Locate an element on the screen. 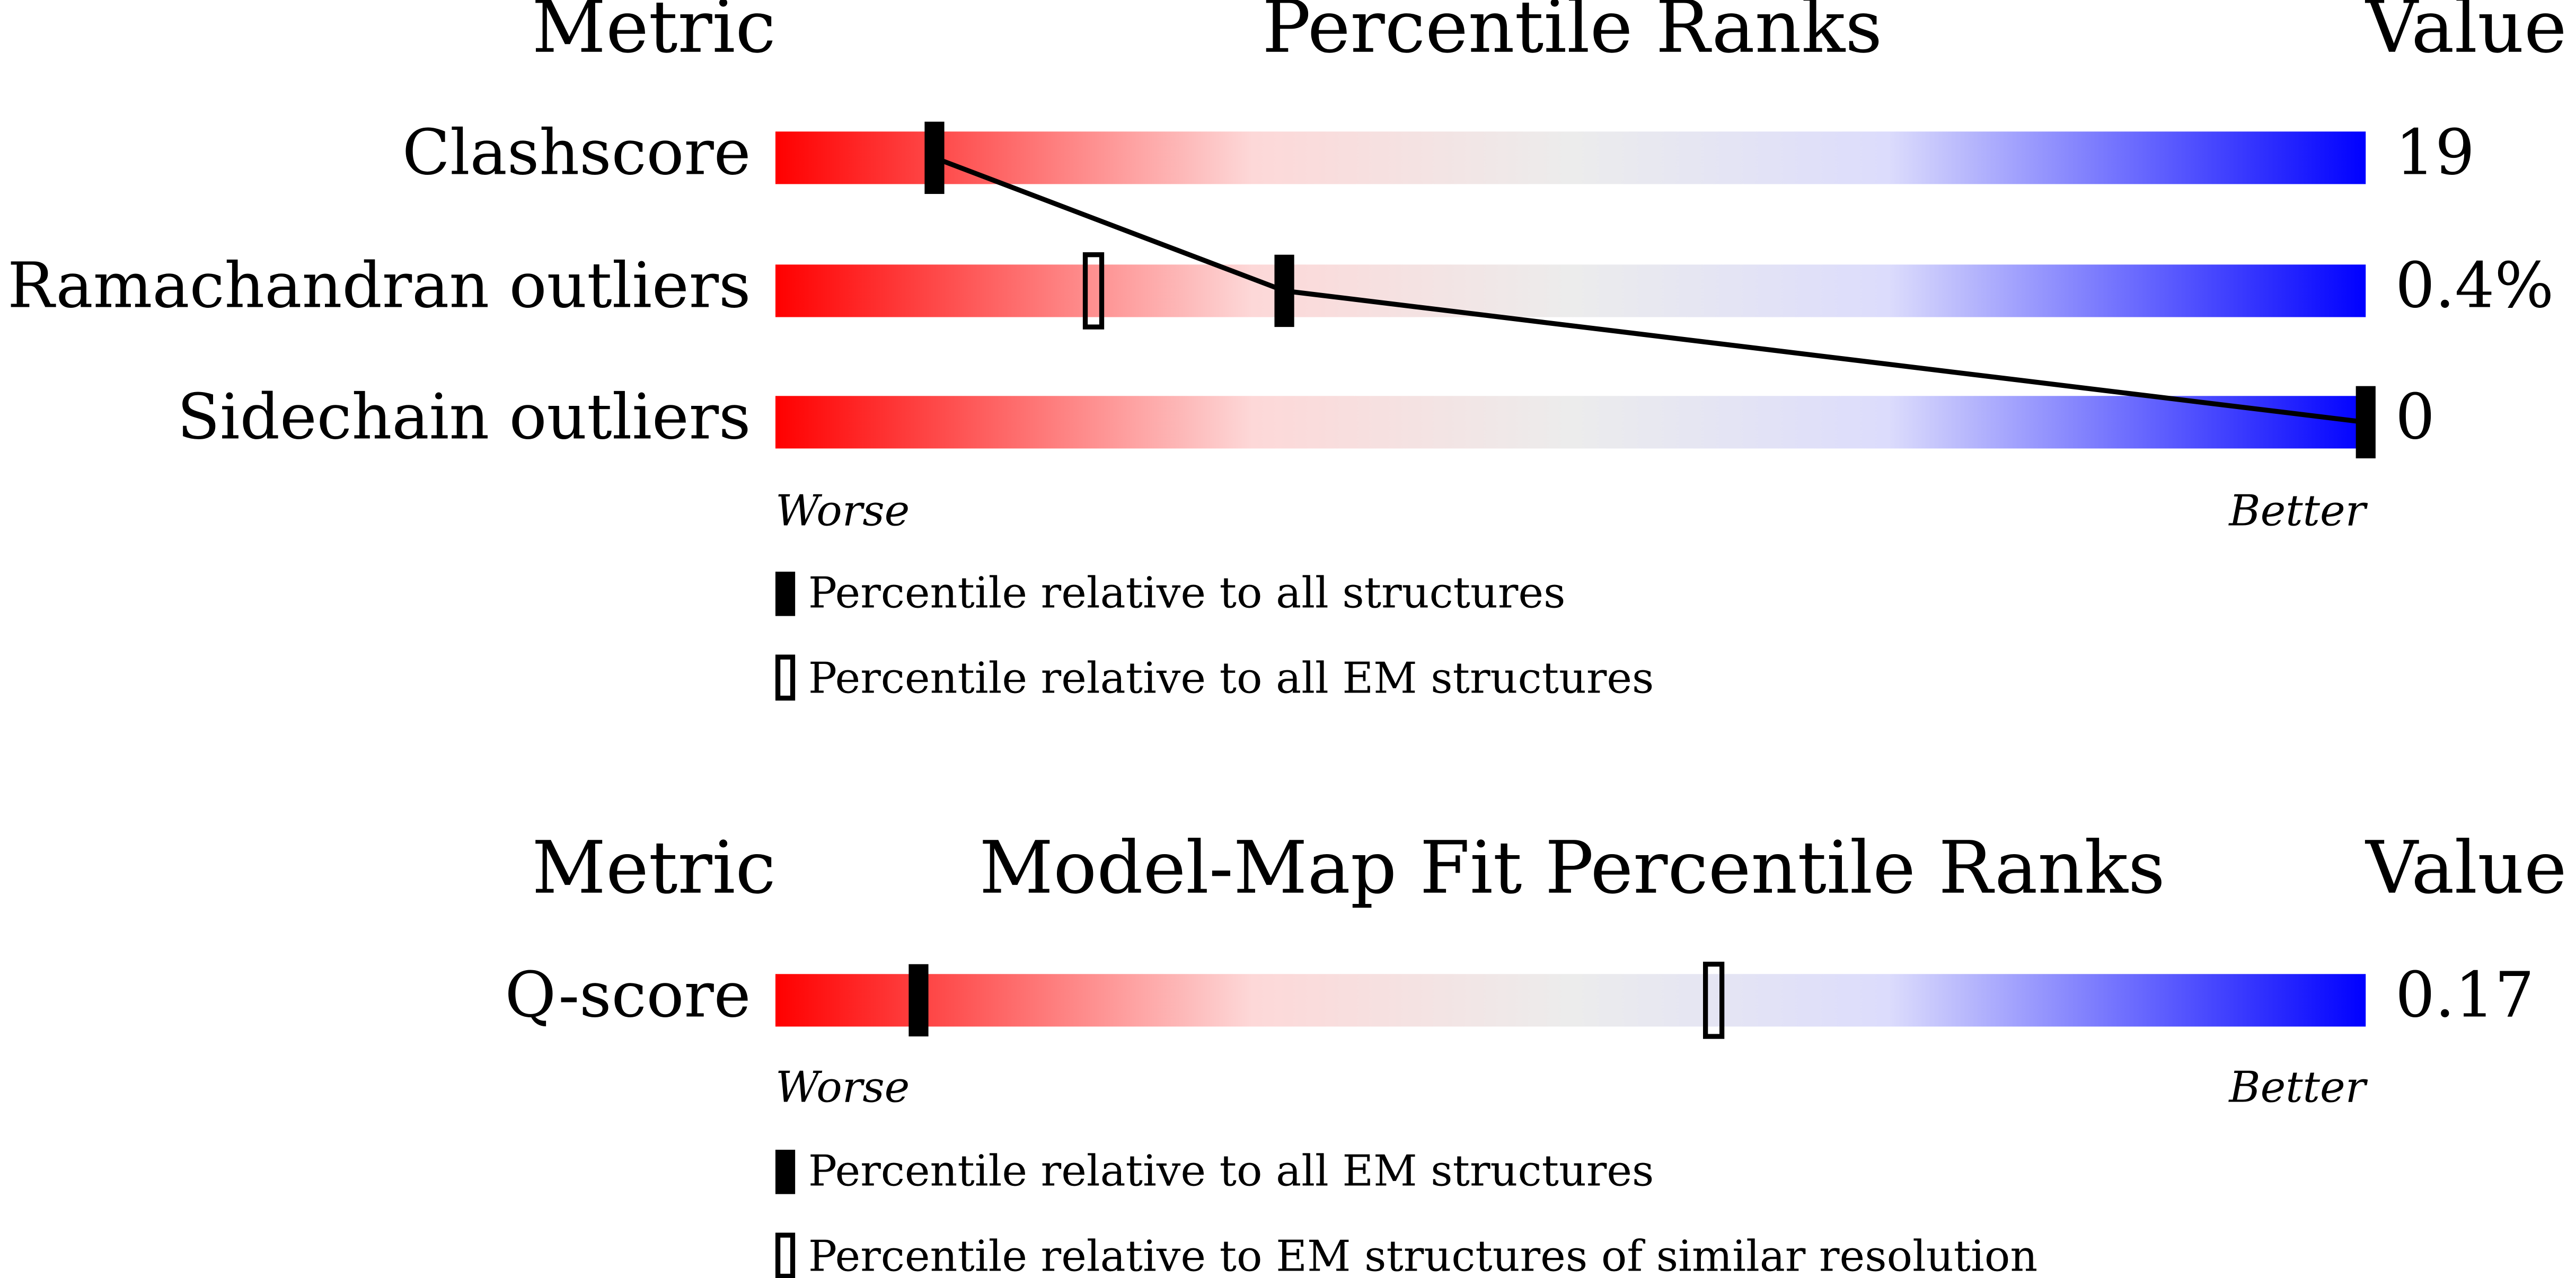  metric-label: Ramachandran outliers is located at coordinates (379, 285).